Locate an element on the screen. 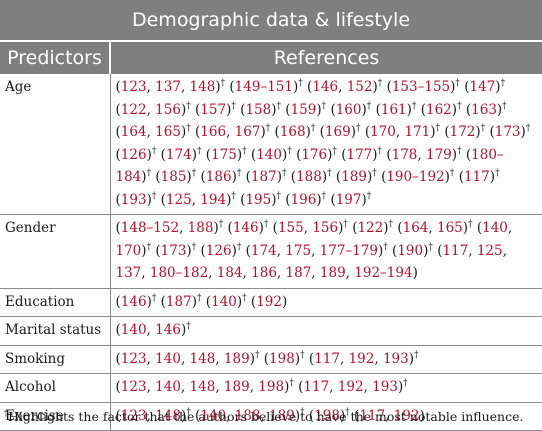 The image size is (542, 431). citation-link: 192–194 is located at coordinates (383, 273).